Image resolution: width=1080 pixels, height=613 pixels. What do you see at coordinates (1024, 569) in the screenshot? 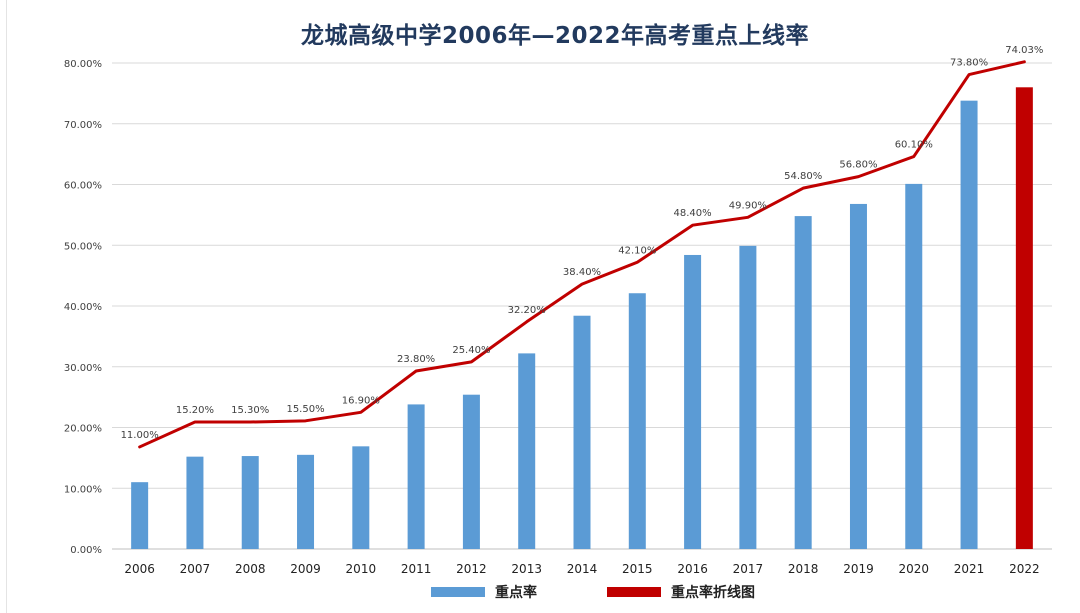
I see `x-tick-label: 2022` at bounding box center [1024, 569].